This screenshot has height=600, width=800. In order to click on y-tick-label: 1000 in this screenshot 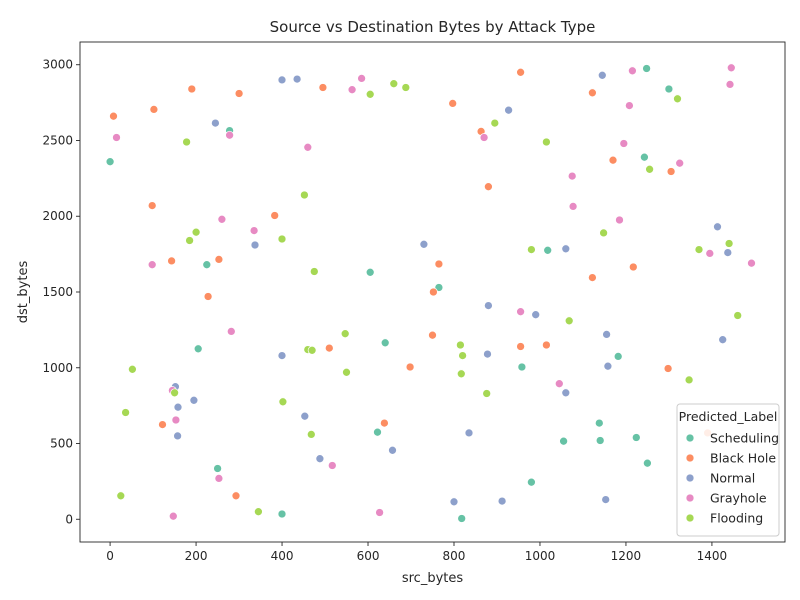, I will do `click(57, 368)`.